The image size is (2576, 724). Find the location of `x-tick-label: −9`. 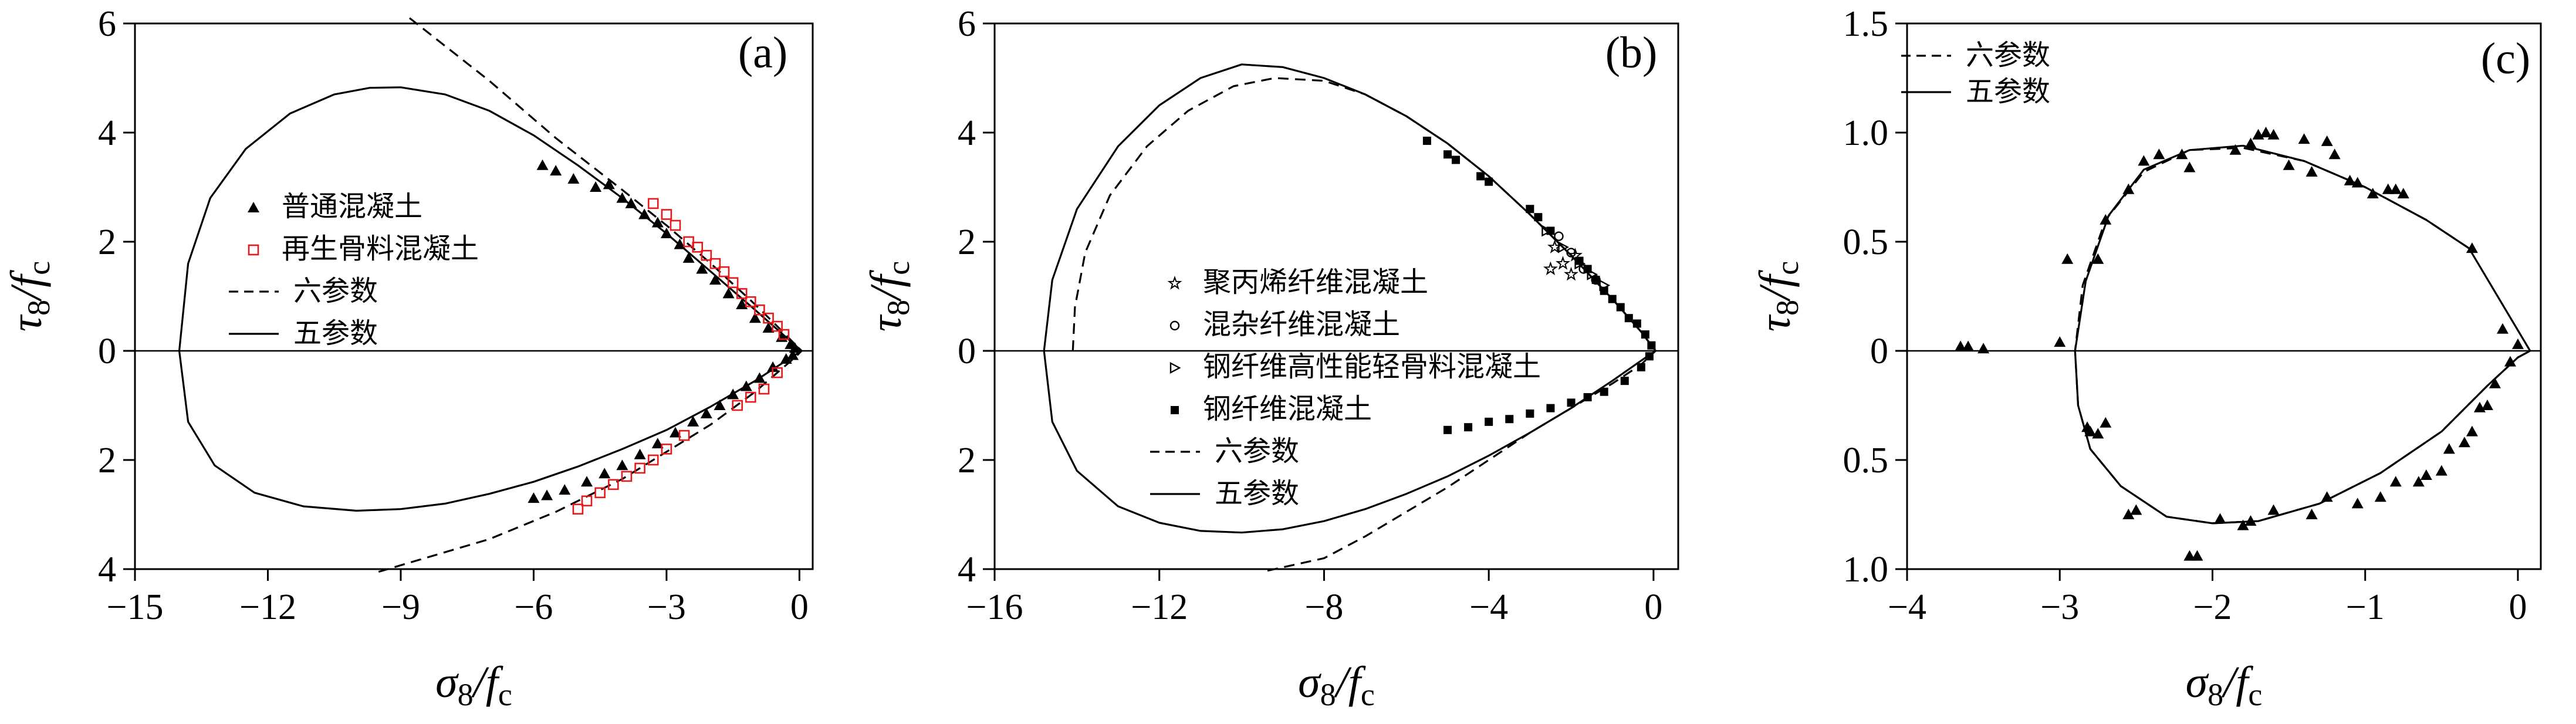

x-tick-label: −9 is located at coordinates (400, 607).